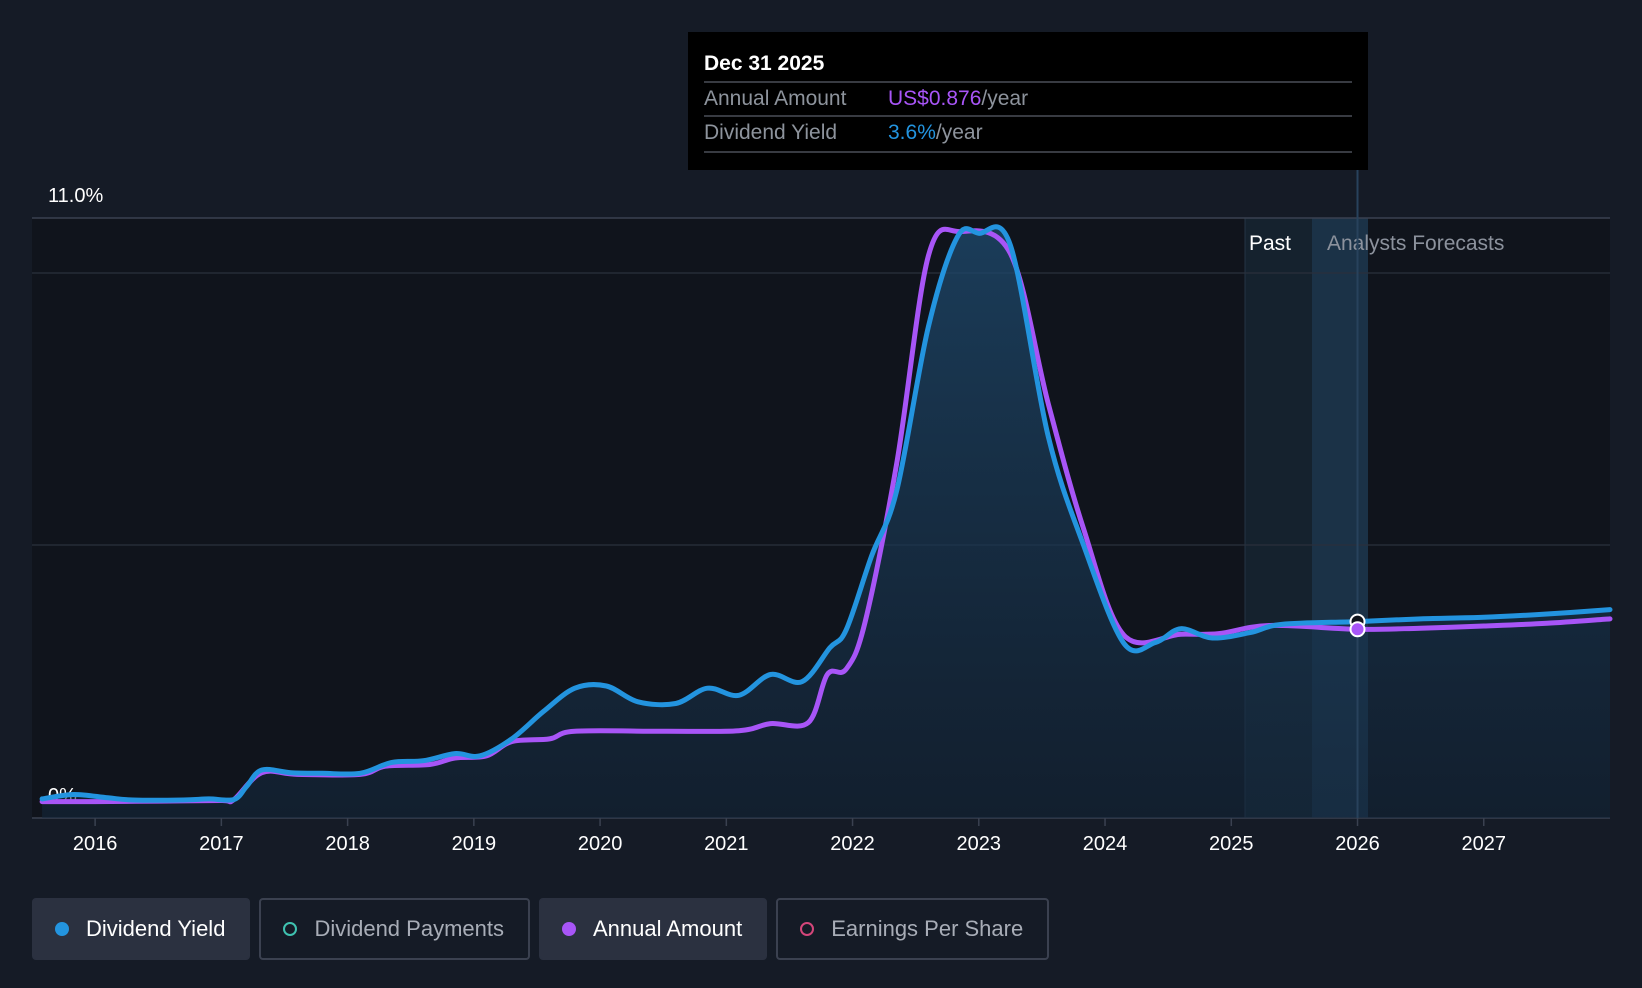  What do you see at coordinates (1004, 98) in the screenshot?
I see `tooltip-annual-unit: /year` at bounding box center [1004, 98].